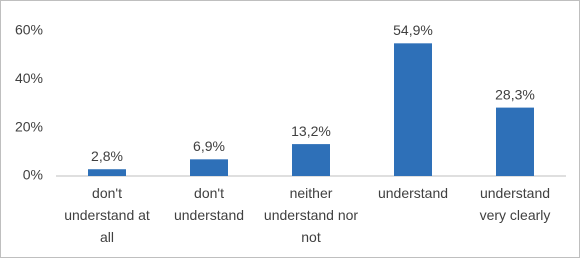 This screenshot has height=258, width=580. I want to click on y-tick-label: 0%, so click(33, 175).